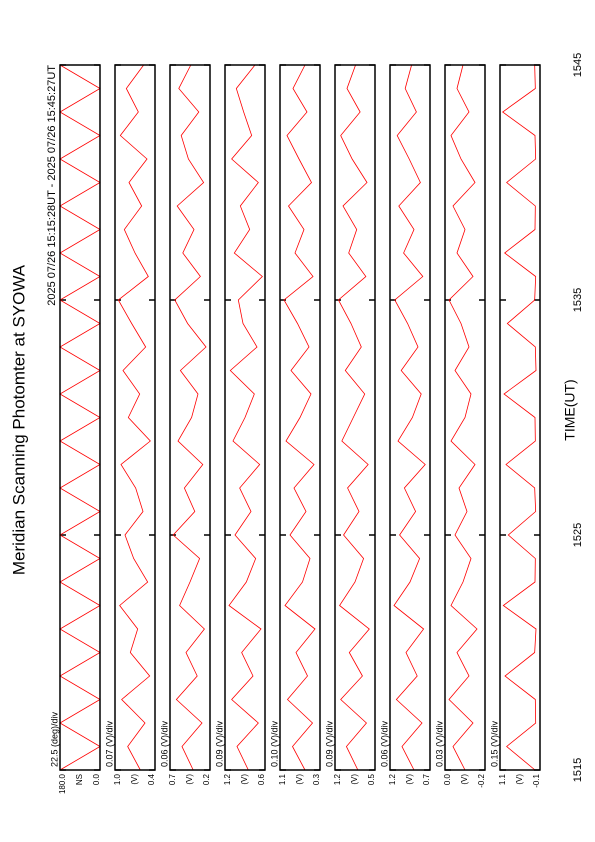  What do you see at coordinates (117, 779) in the screenshot?
I see `y-tick-label: 1.0` at bounding box center [117, 779].